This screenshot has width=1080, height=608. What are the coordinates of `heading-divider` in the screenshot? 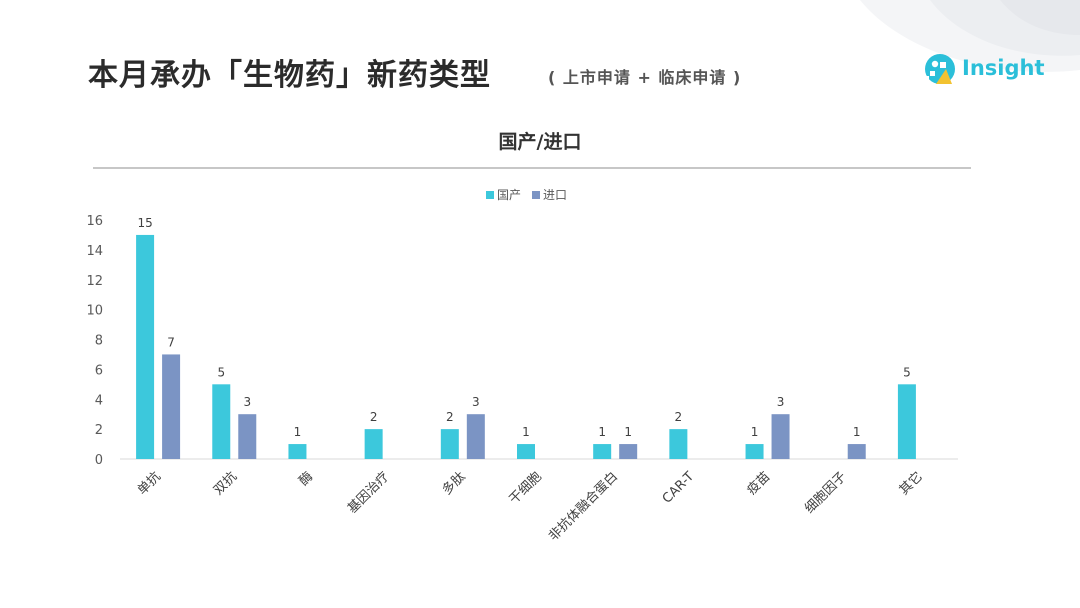 It's located at (532, 168).